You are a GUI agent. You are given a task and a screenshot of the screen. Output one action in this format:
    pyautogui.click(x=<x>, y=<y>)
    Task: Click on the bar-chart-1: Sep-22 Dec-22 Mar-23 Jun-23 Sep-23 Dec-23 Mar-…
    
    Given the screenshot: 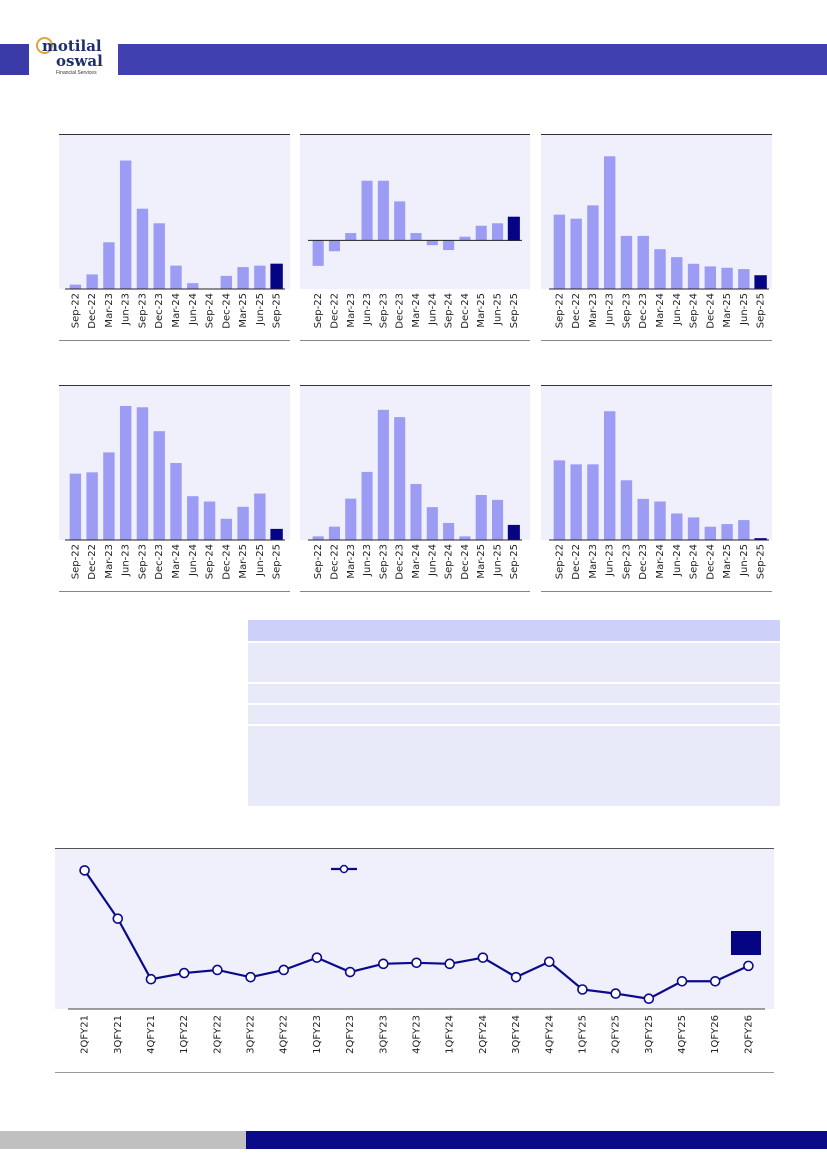 What is the action you would take?
    pyautogui.click(x=174, y=237)
    